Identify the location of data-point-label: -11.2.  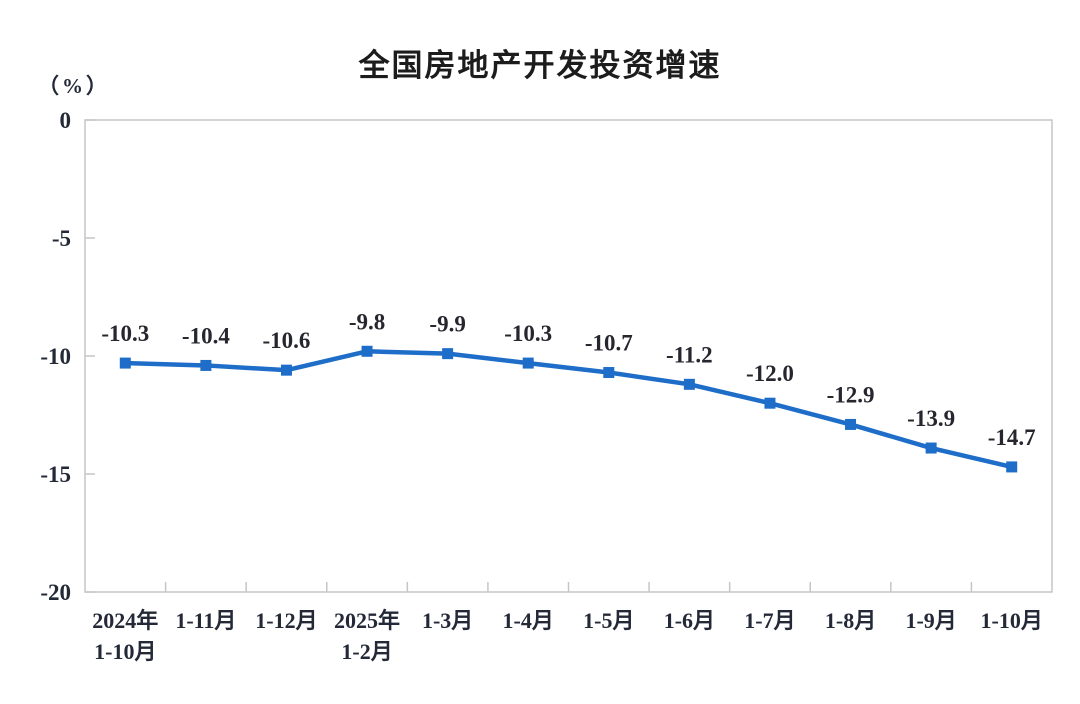
(689, 354).